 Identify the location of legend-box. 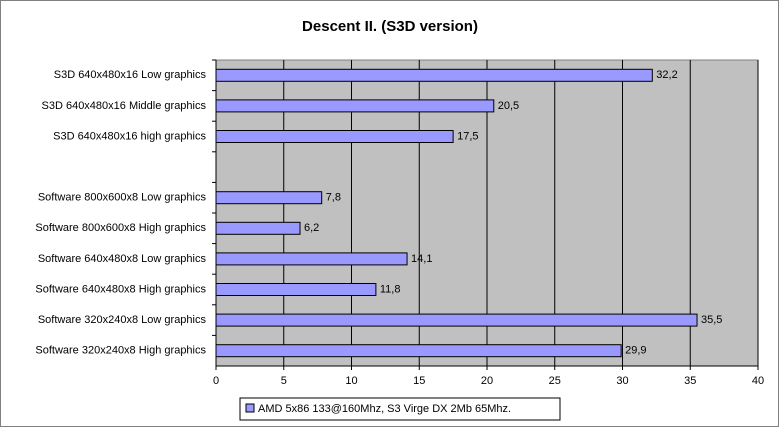
(400, 409).